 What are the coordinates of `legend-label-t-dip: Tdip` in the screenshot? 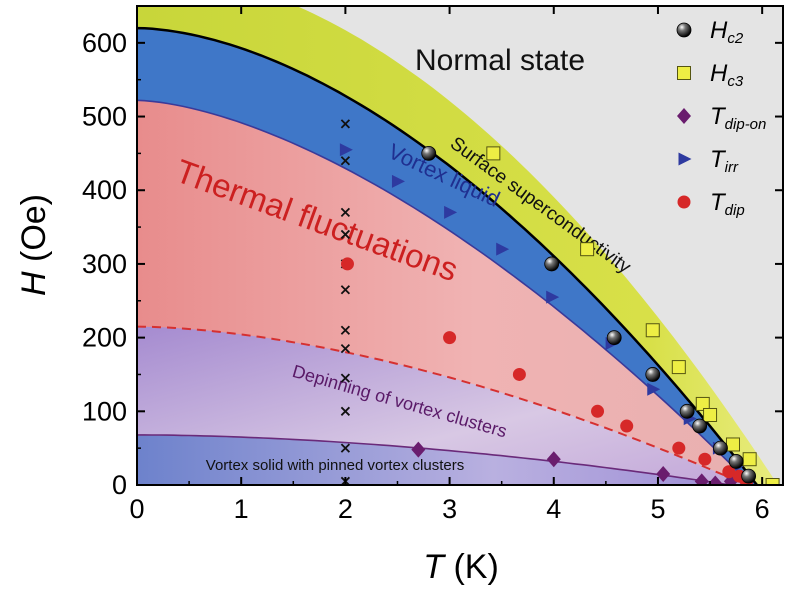 It's located at (727, 204).